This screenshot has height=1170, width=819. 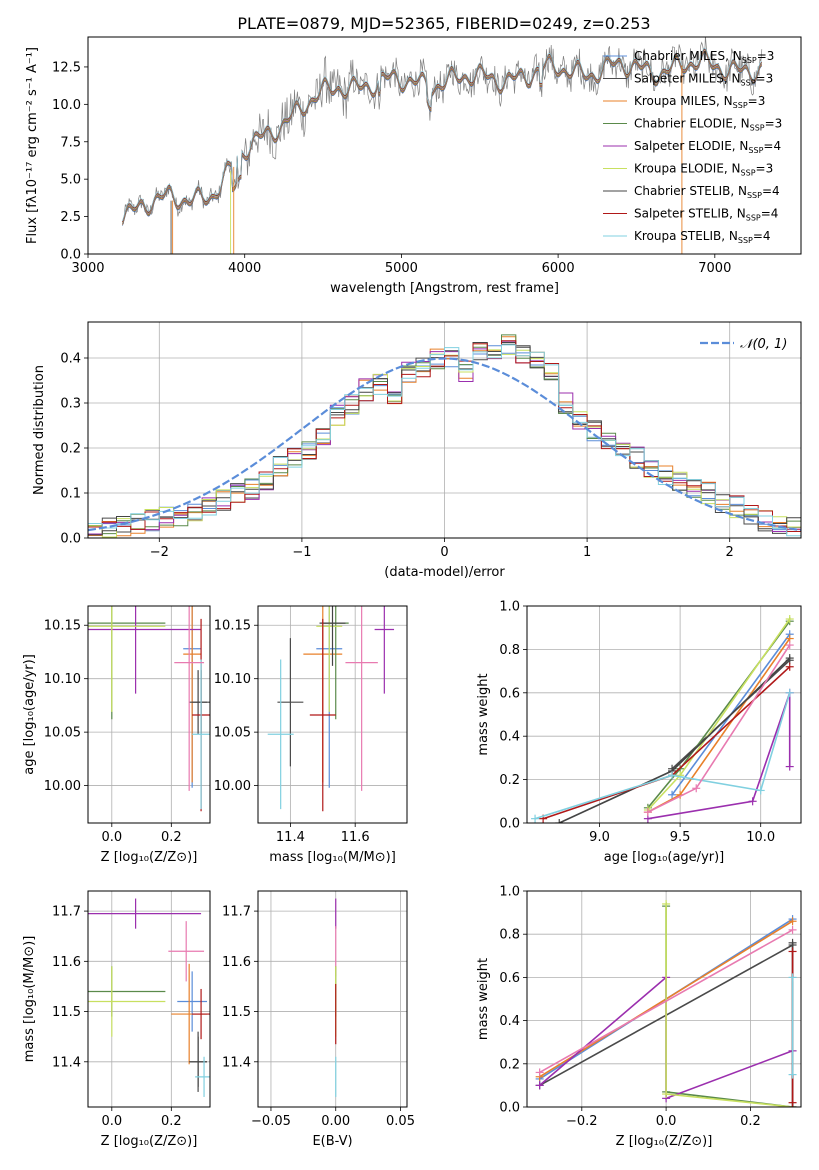 I want to click on hist-salpeter-stelib, so click(x=444, y=436).